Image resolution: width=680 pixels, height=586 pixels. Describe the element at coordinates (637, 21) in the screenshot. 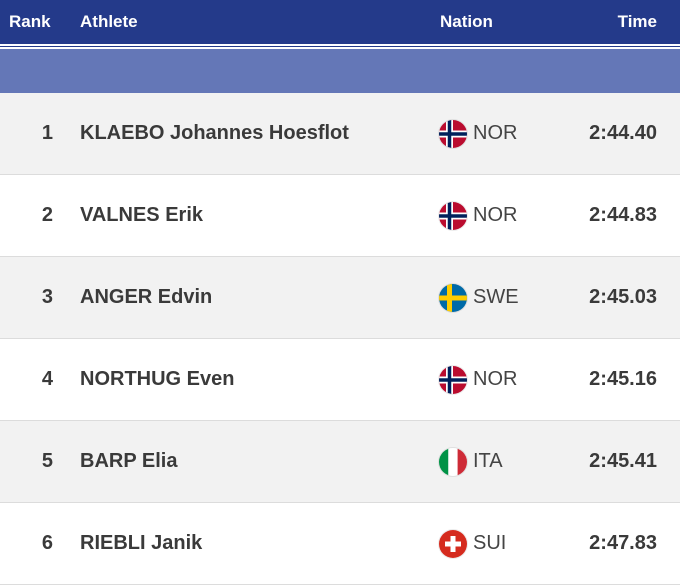

I see `time-column-header: Time` at that location.